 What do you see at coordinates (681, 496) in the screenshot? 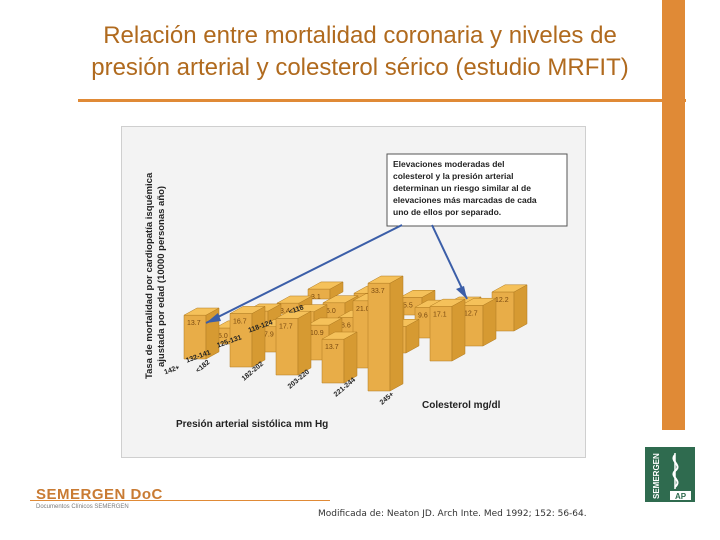
I see `badge-ap: AP` at bounding box center [681, 496].